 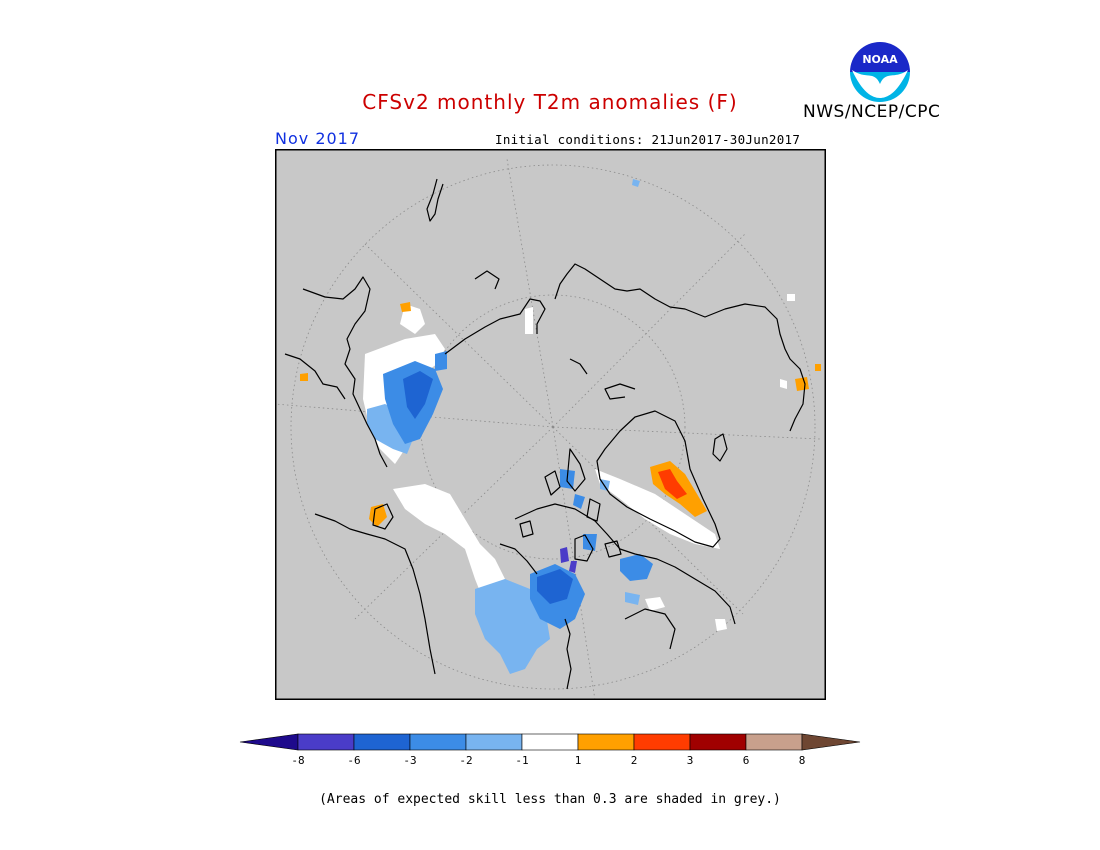 What do you see at coordinates (648, 139) in the screenshot?
I see `initial-conditions: Initial conditions: 21Jun2017-30Jun2017` at bounding box center [648, 139].